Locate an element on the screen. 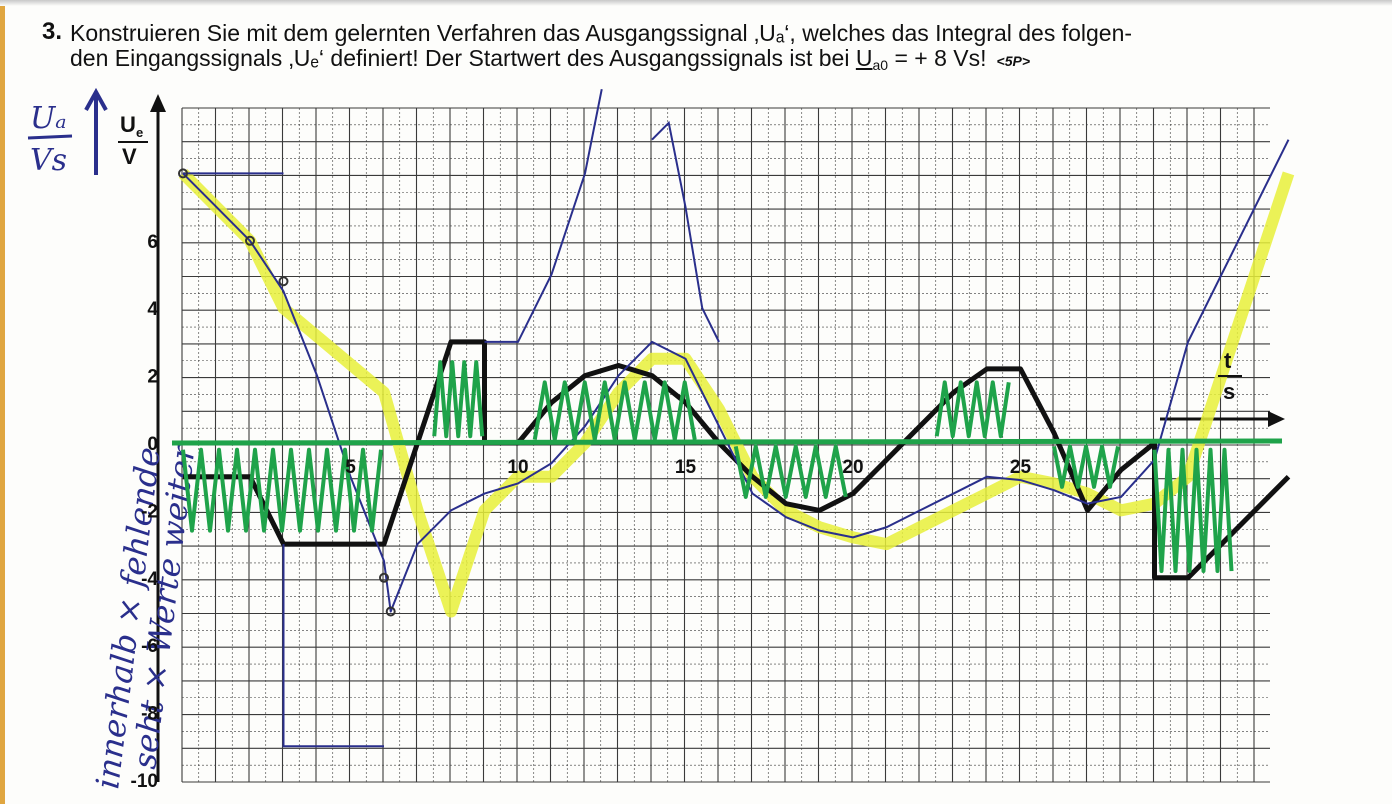  y-tick-label: 6 is located at coordinates (152, 242).